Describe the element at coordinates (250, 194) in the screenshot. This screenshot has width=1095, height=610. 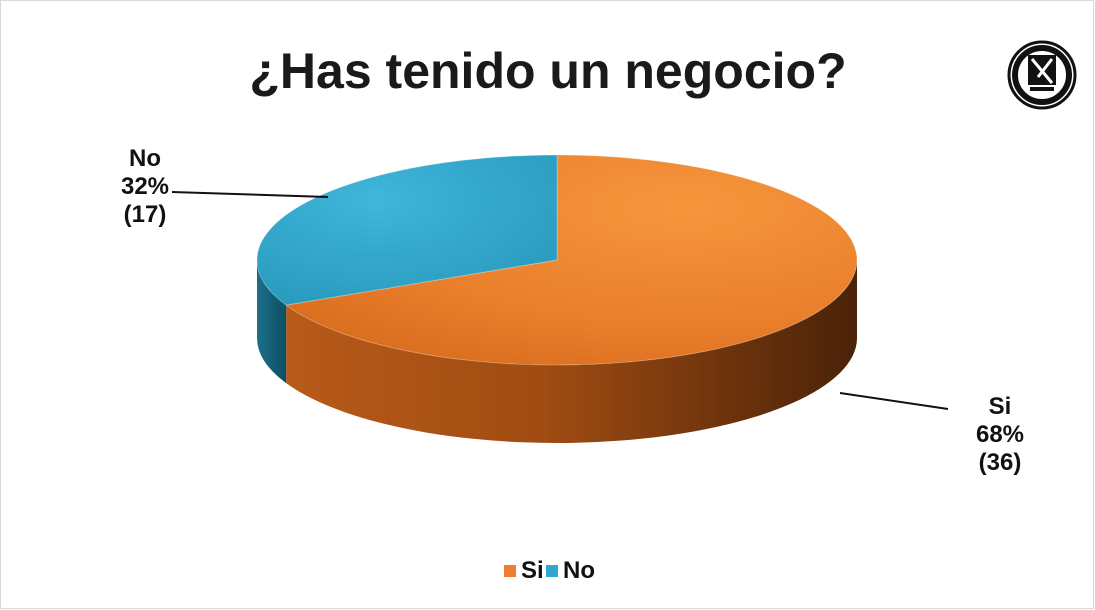
I see `leader-line-no` at that location.